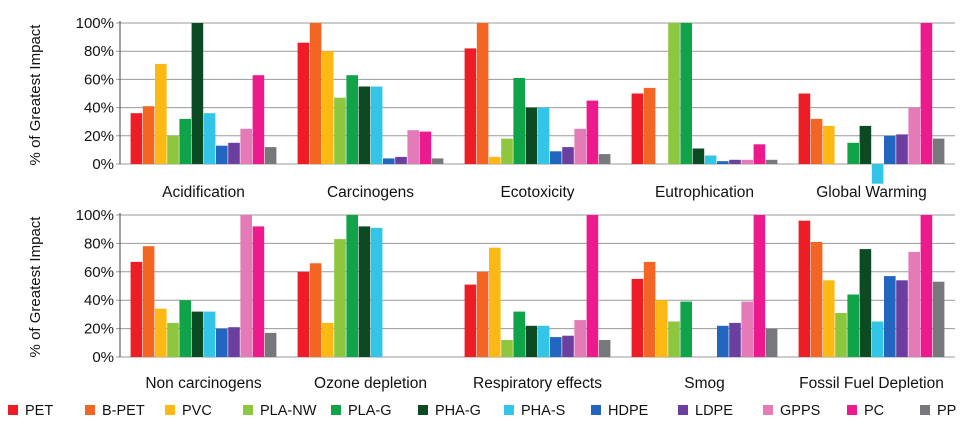 The width and height of the screenshot is (977, 425). I want to click on legend-label: LDPE, so click(714, 411).